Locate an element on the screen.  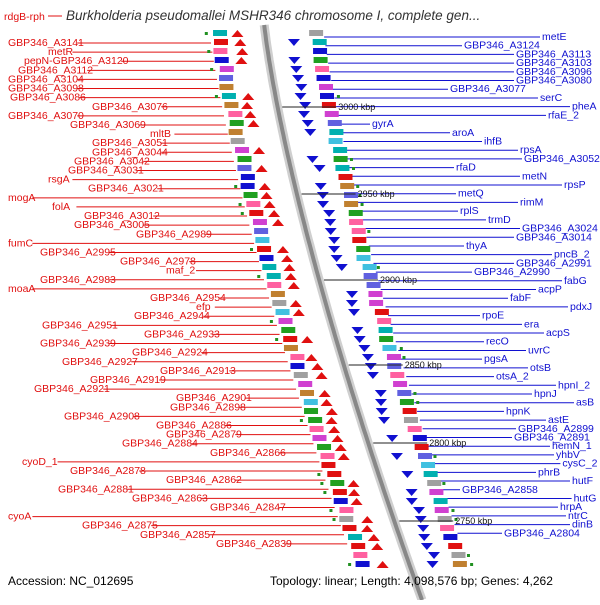
gene-label: mogA is located at coordinates (21, 198).